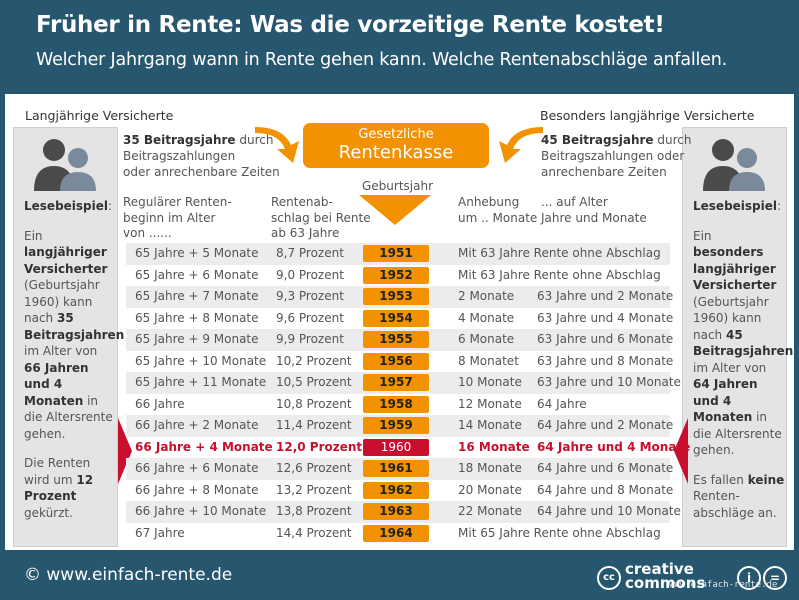  I want to click on cell-beginn: 66 Jahre + 10 Monate, so click(201, 511).